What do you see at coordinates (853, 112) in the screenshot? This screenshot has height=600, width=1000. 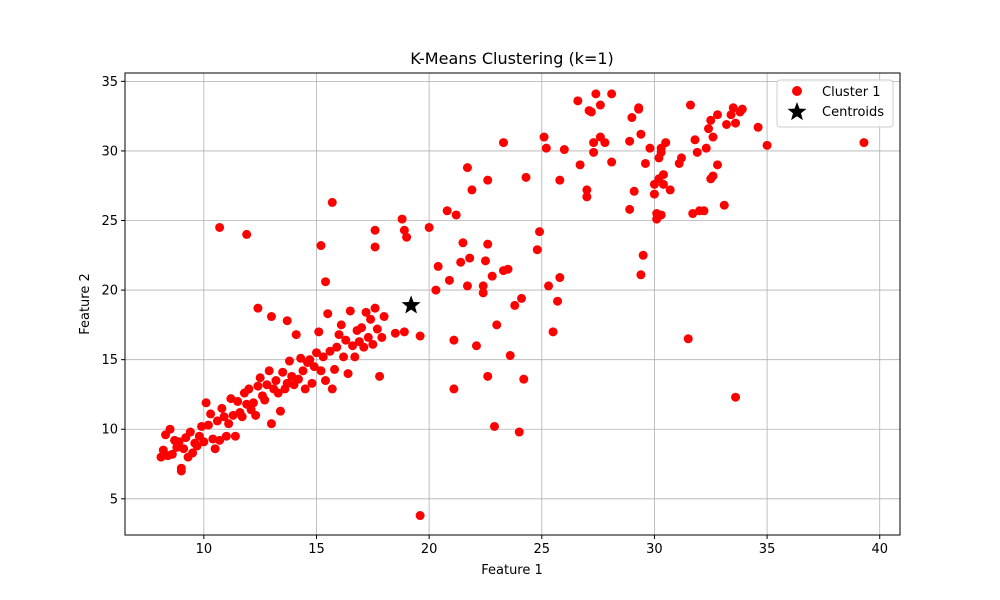 I see `legend-centroid-label: Centroids` at bounding box center [853, 112].